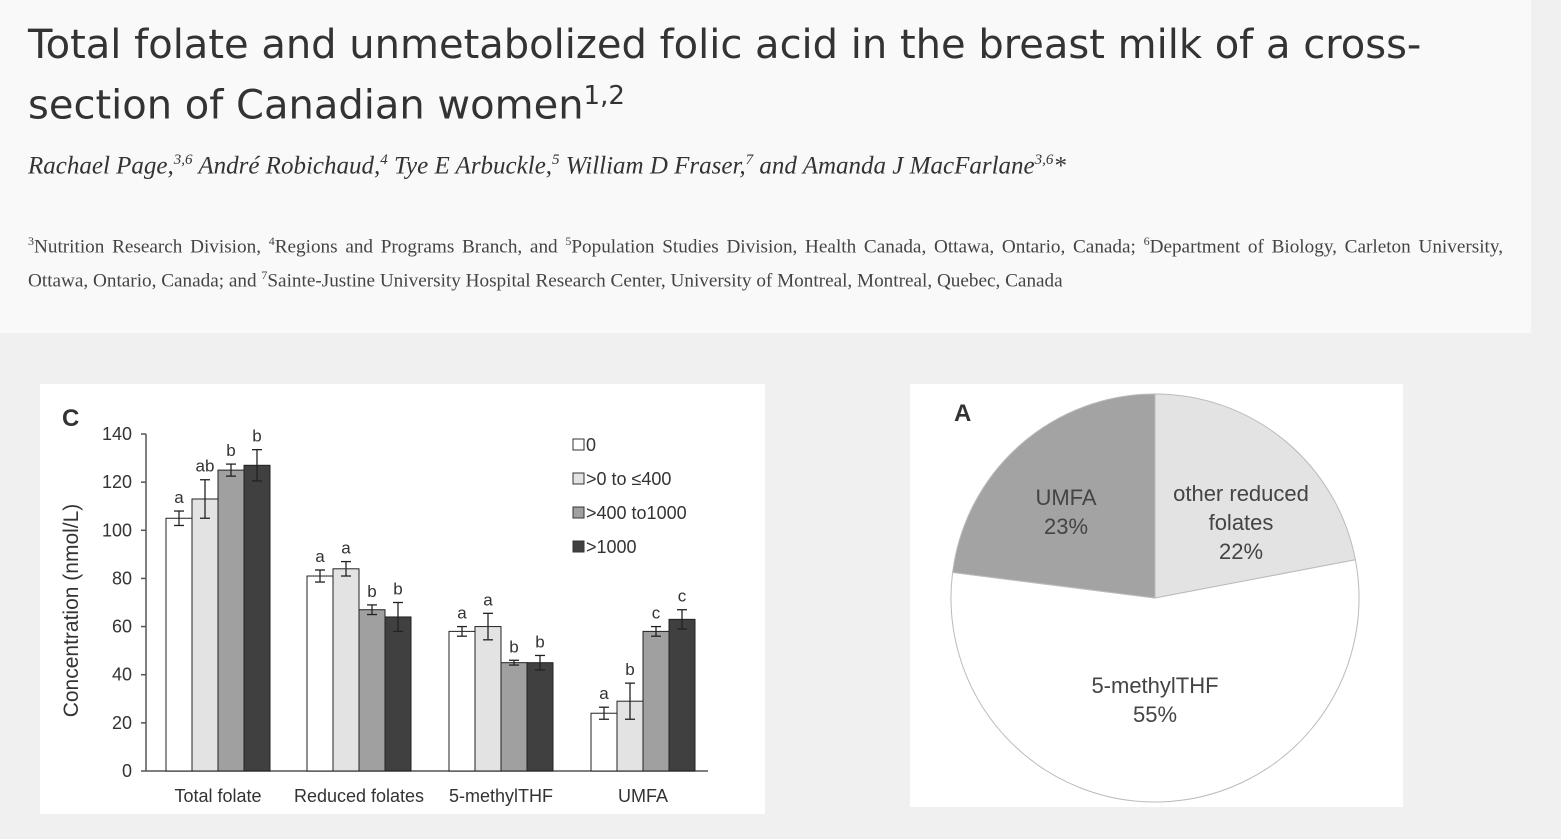  I want to click on author-affiliation-ref: 4, so click(384, 160).